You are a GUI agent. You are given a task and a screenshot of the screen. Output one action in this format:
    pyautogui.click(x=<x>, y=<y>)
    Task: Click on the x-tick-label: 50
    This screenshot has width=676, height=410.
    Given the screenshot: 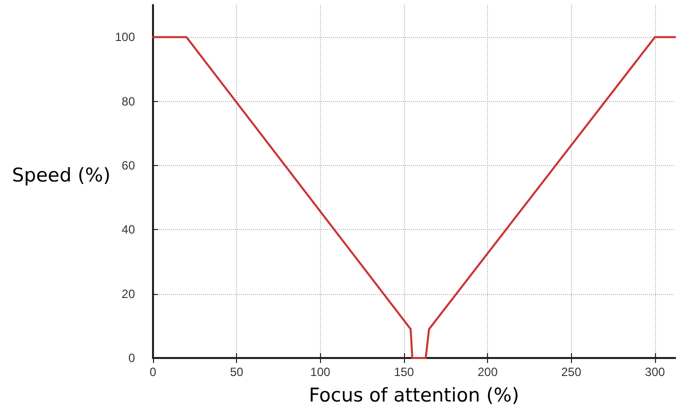 What is the action you would take?
    pyautogui.click(x=237, y=372)
    